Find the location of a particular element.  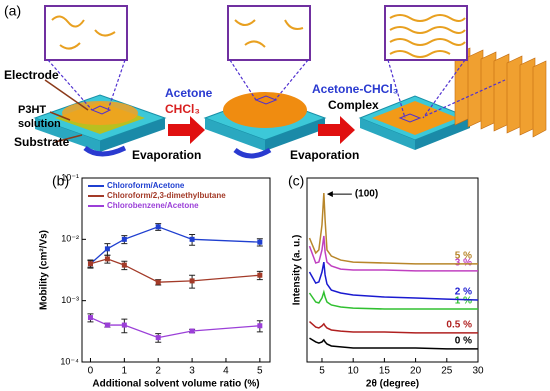

label: P3HT is located at coordinates (32, 110).